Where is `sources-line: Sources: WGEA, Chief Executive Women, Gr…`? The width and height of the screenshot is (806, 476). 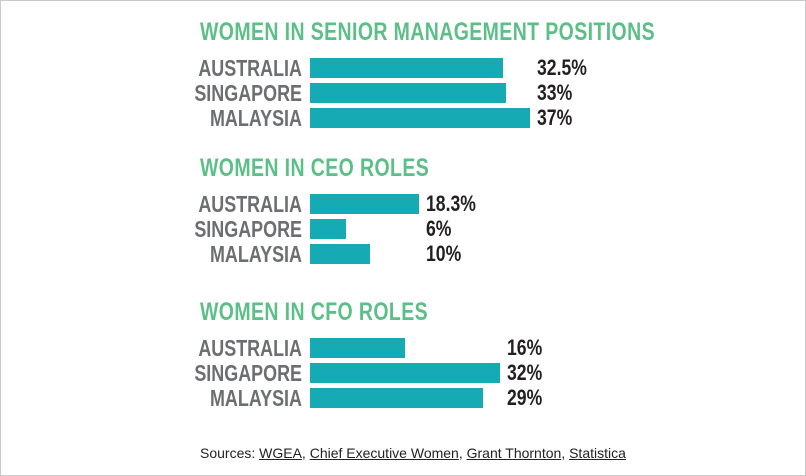
sources-line: Sources: WGEA, Chief Executive Women, Gr… is located at coordinates (413, 453).